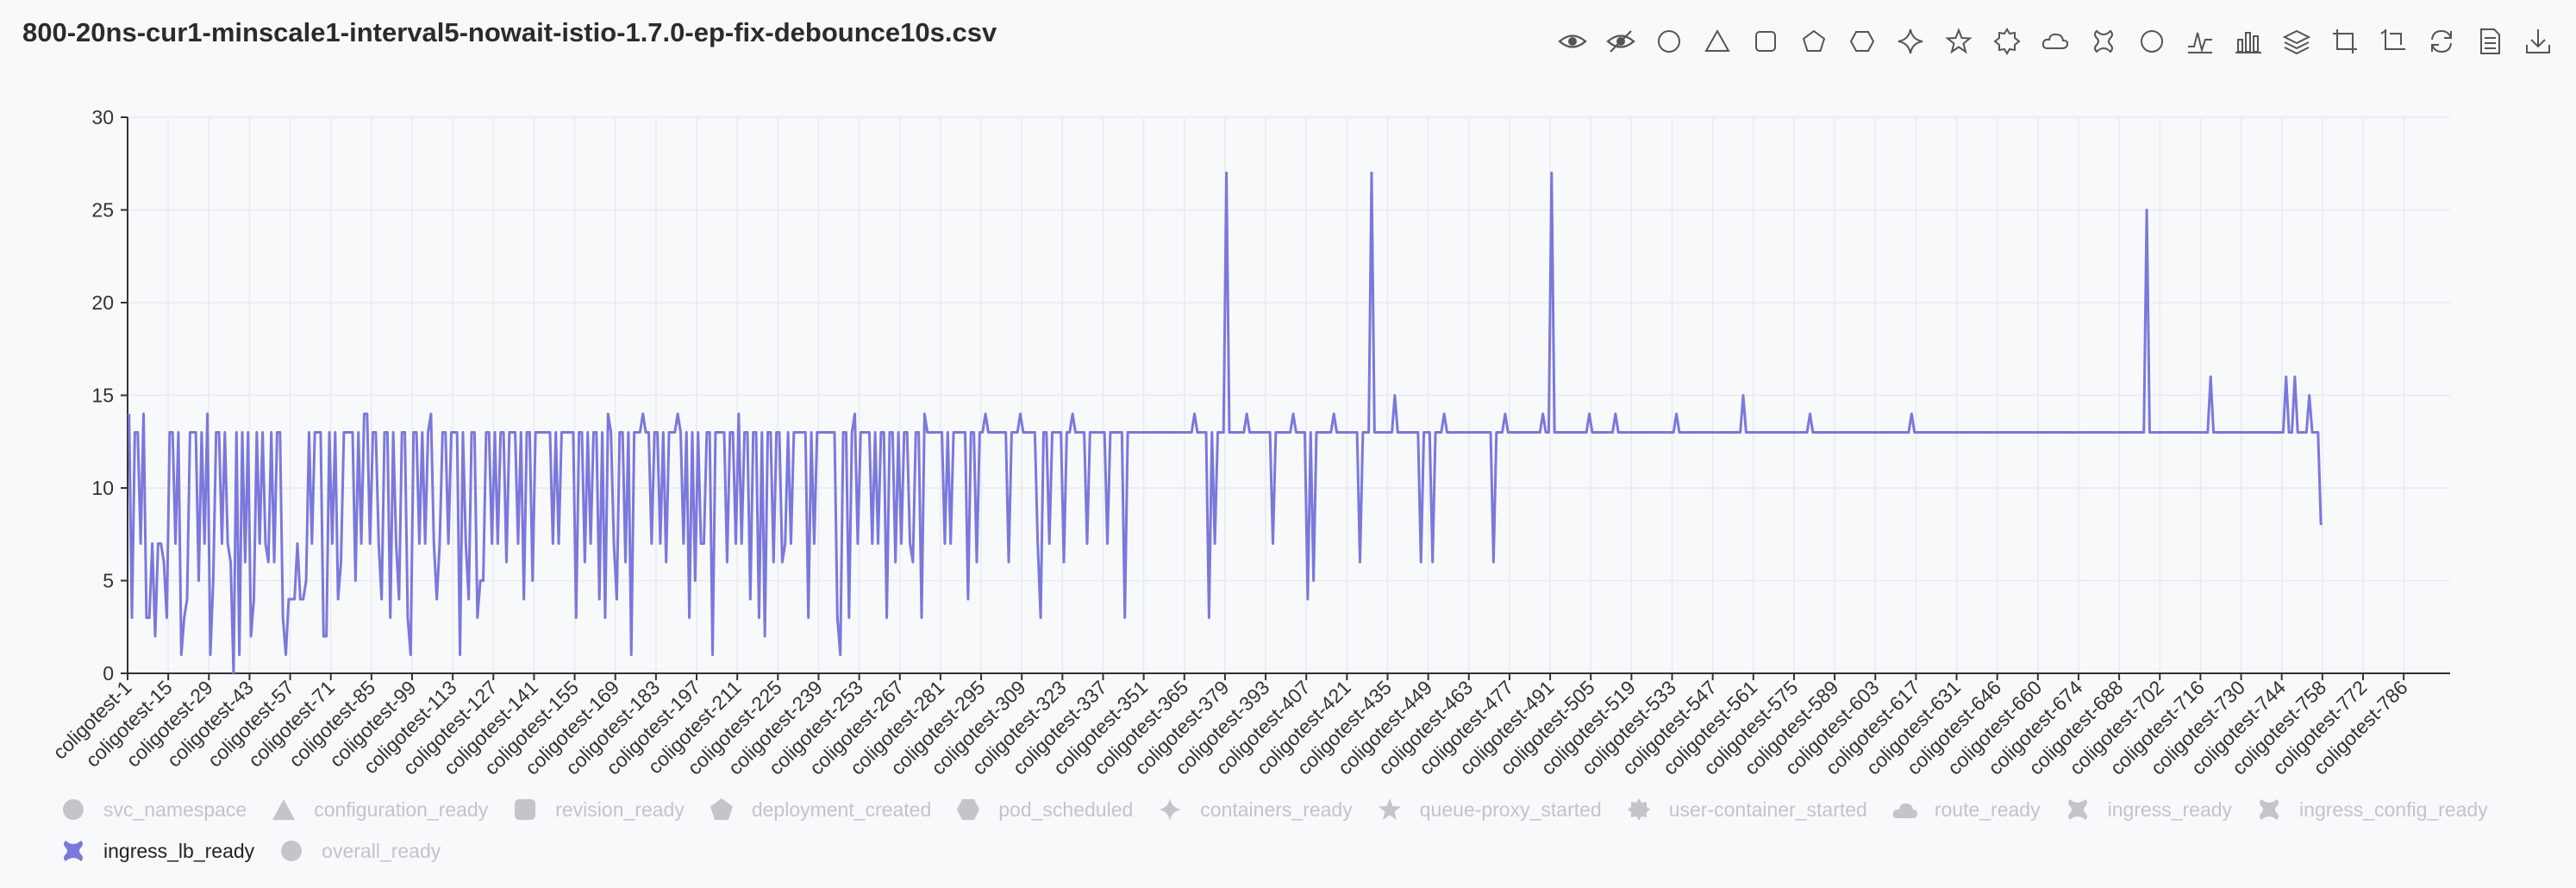 Image resolution: width=2576 pixels, height=888 pixels. I want to click on cloud-tool-button, so click(2055, 41).